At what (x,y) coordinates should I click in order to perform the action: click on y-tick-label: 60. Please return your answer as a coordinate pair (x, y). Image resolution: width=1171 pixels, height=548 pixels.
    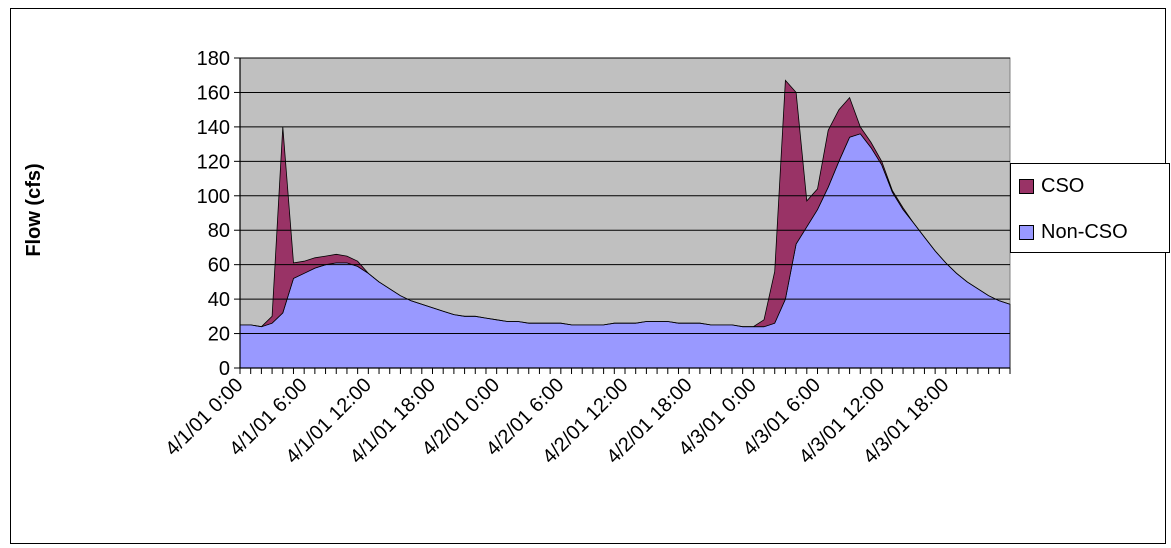
    Looking at the image, I should click on (219, 266).